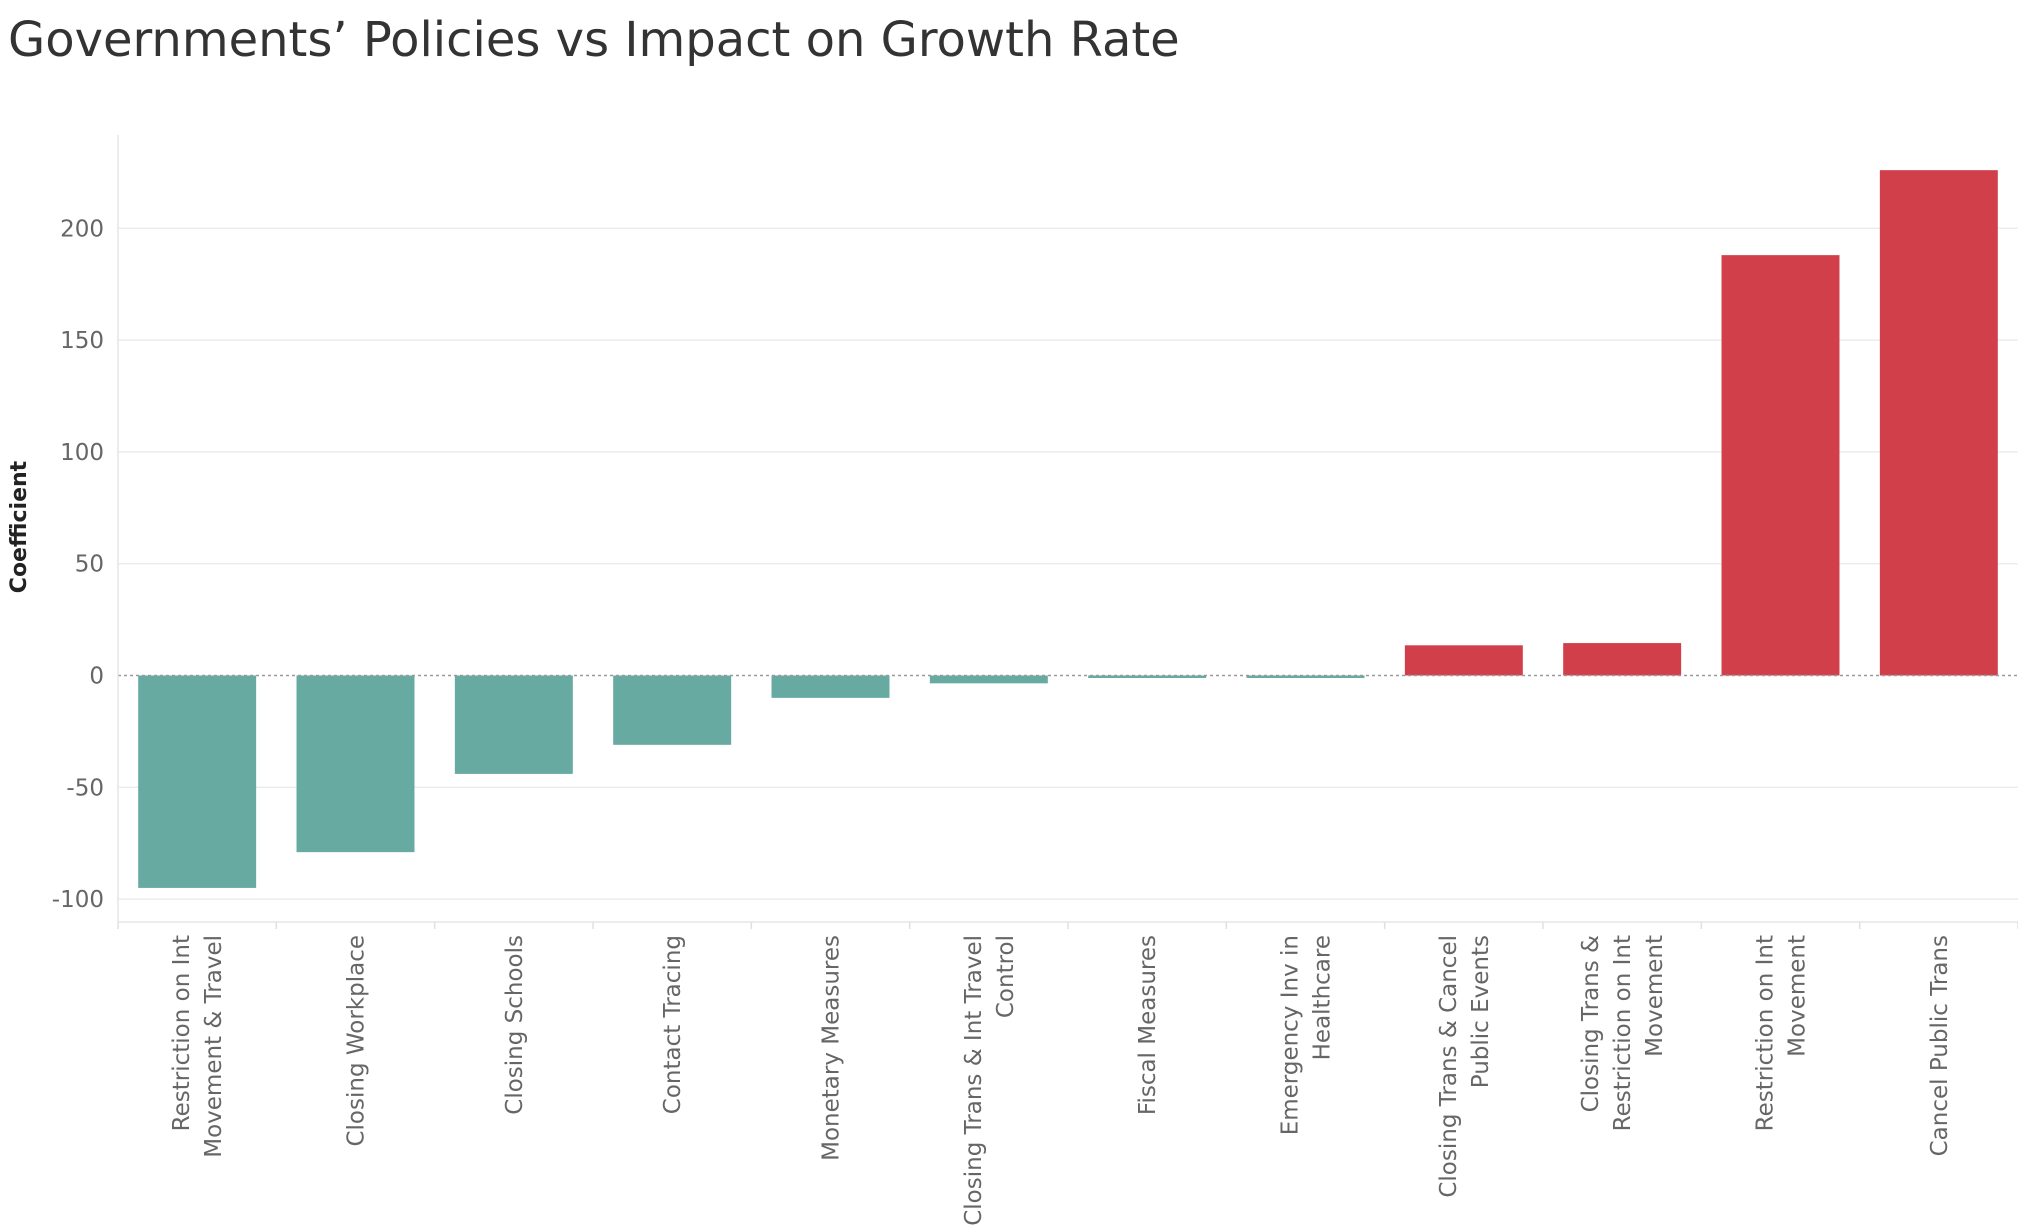 This screenshot has height=1232, width=2018. Describe the element at coordinates (89, 565) in the screenshot. I see `y-tick-label: 50` at that location.